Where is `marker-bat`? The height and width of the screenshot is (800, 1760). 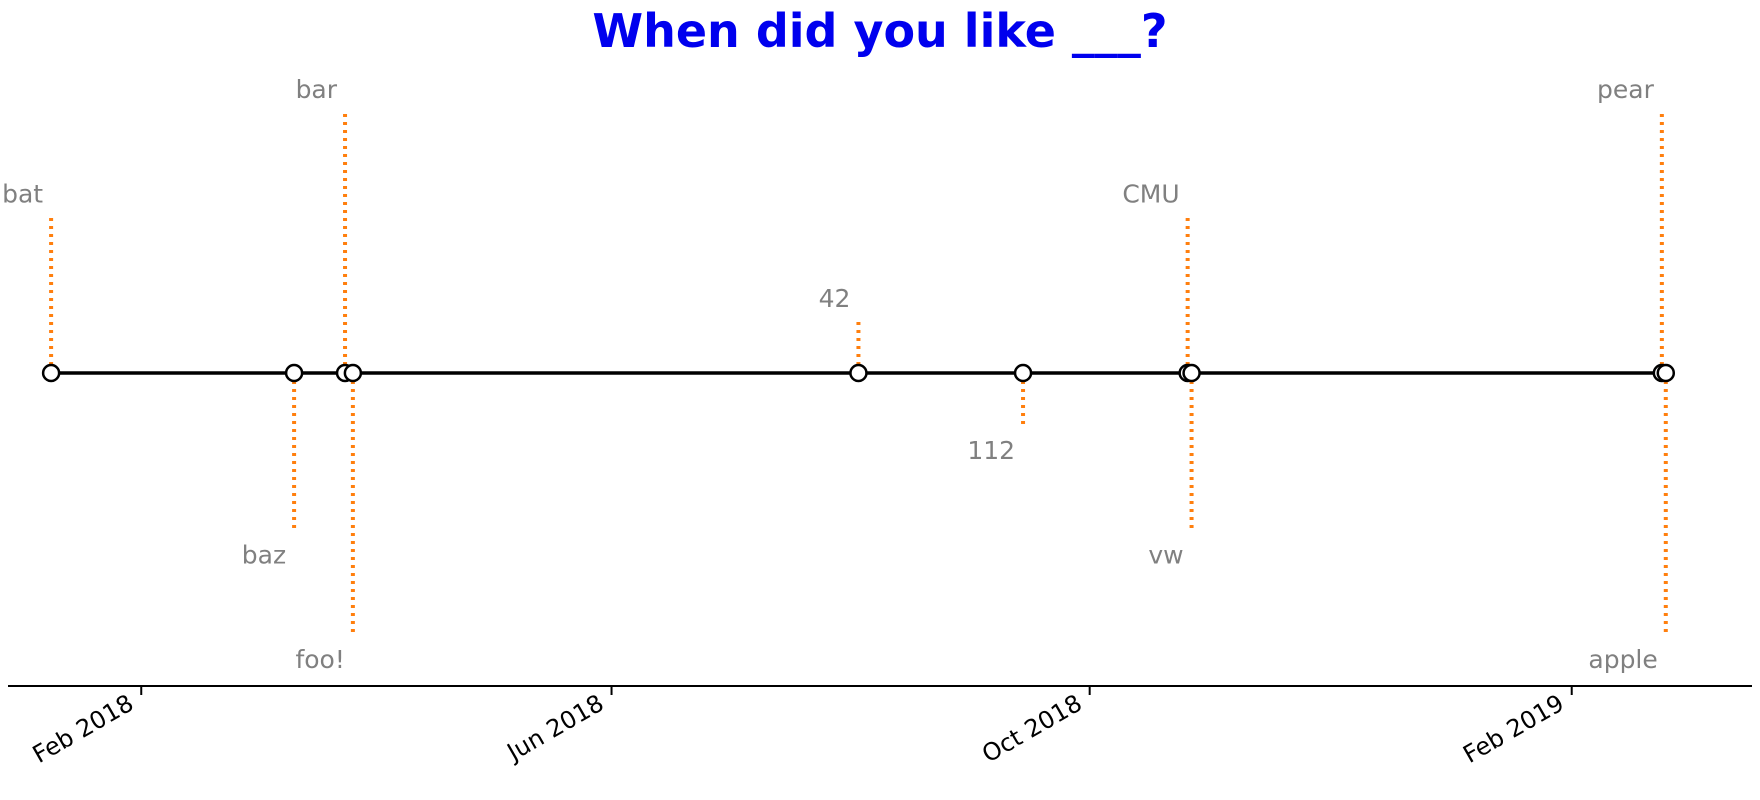 marker-bat is located at coordinates (51, 373).